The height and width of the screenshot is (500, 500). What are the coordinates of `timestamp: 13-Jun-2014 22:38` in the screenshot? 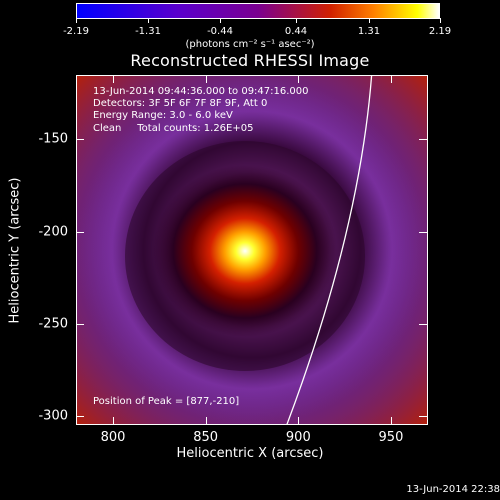 It's located at (453, 489).